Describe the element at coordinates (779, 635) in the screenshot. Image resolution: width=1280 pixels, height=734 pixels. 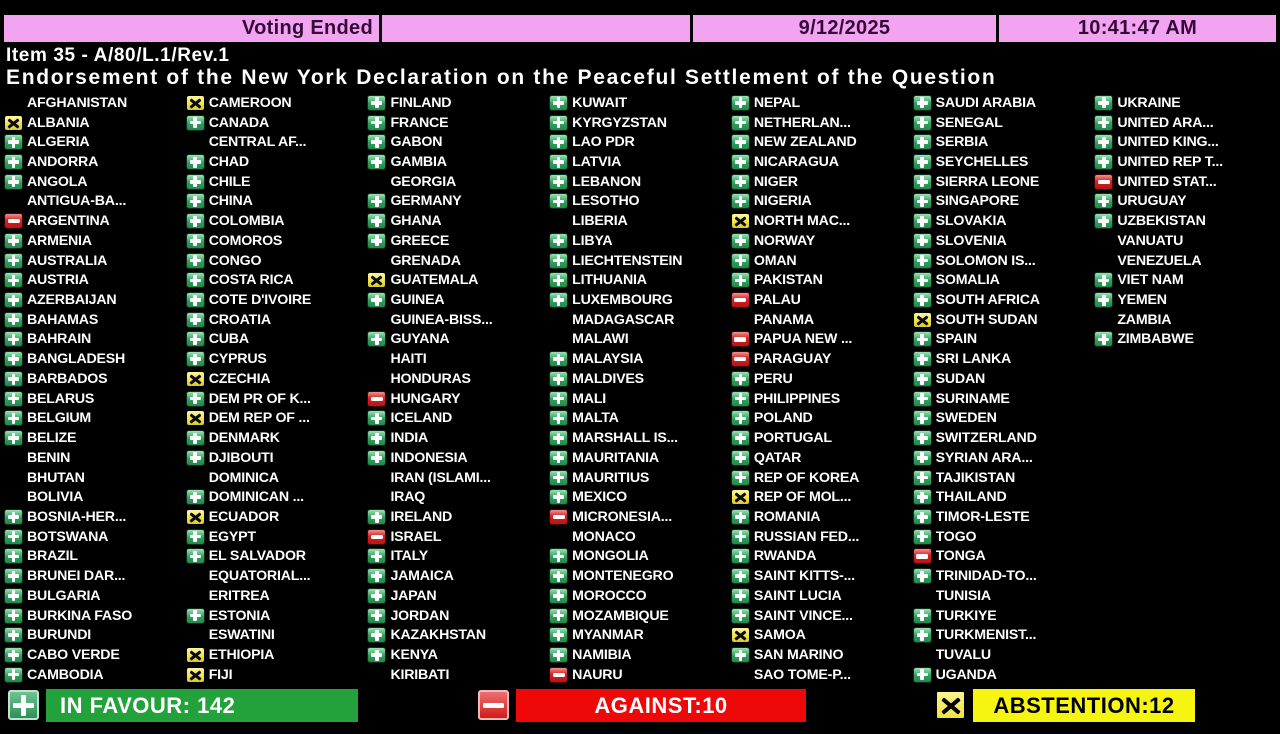
I see `country-name: SAMOA` at that location.